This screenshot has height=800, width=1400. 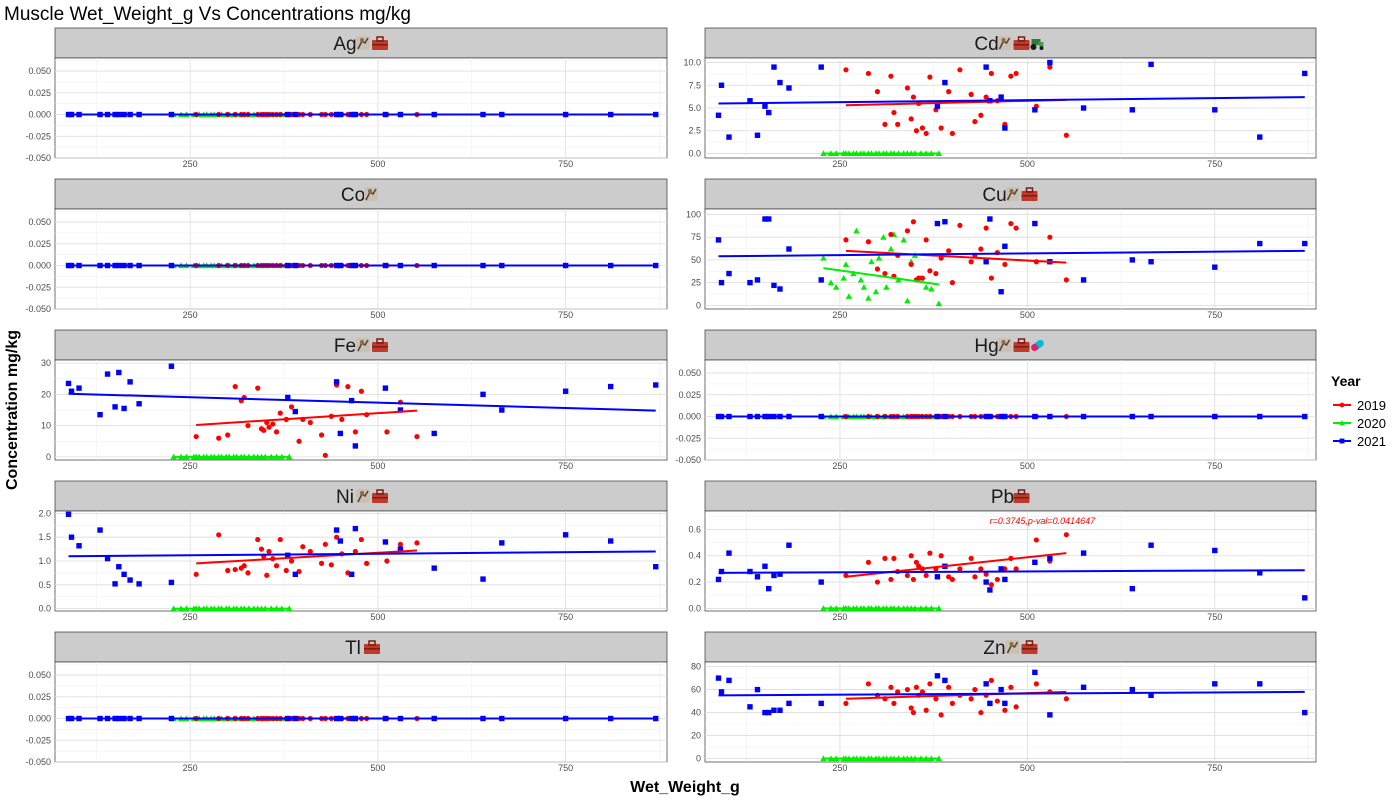 I want to click on legend-entry-2019: 2019, so click(x=1359, y=405).